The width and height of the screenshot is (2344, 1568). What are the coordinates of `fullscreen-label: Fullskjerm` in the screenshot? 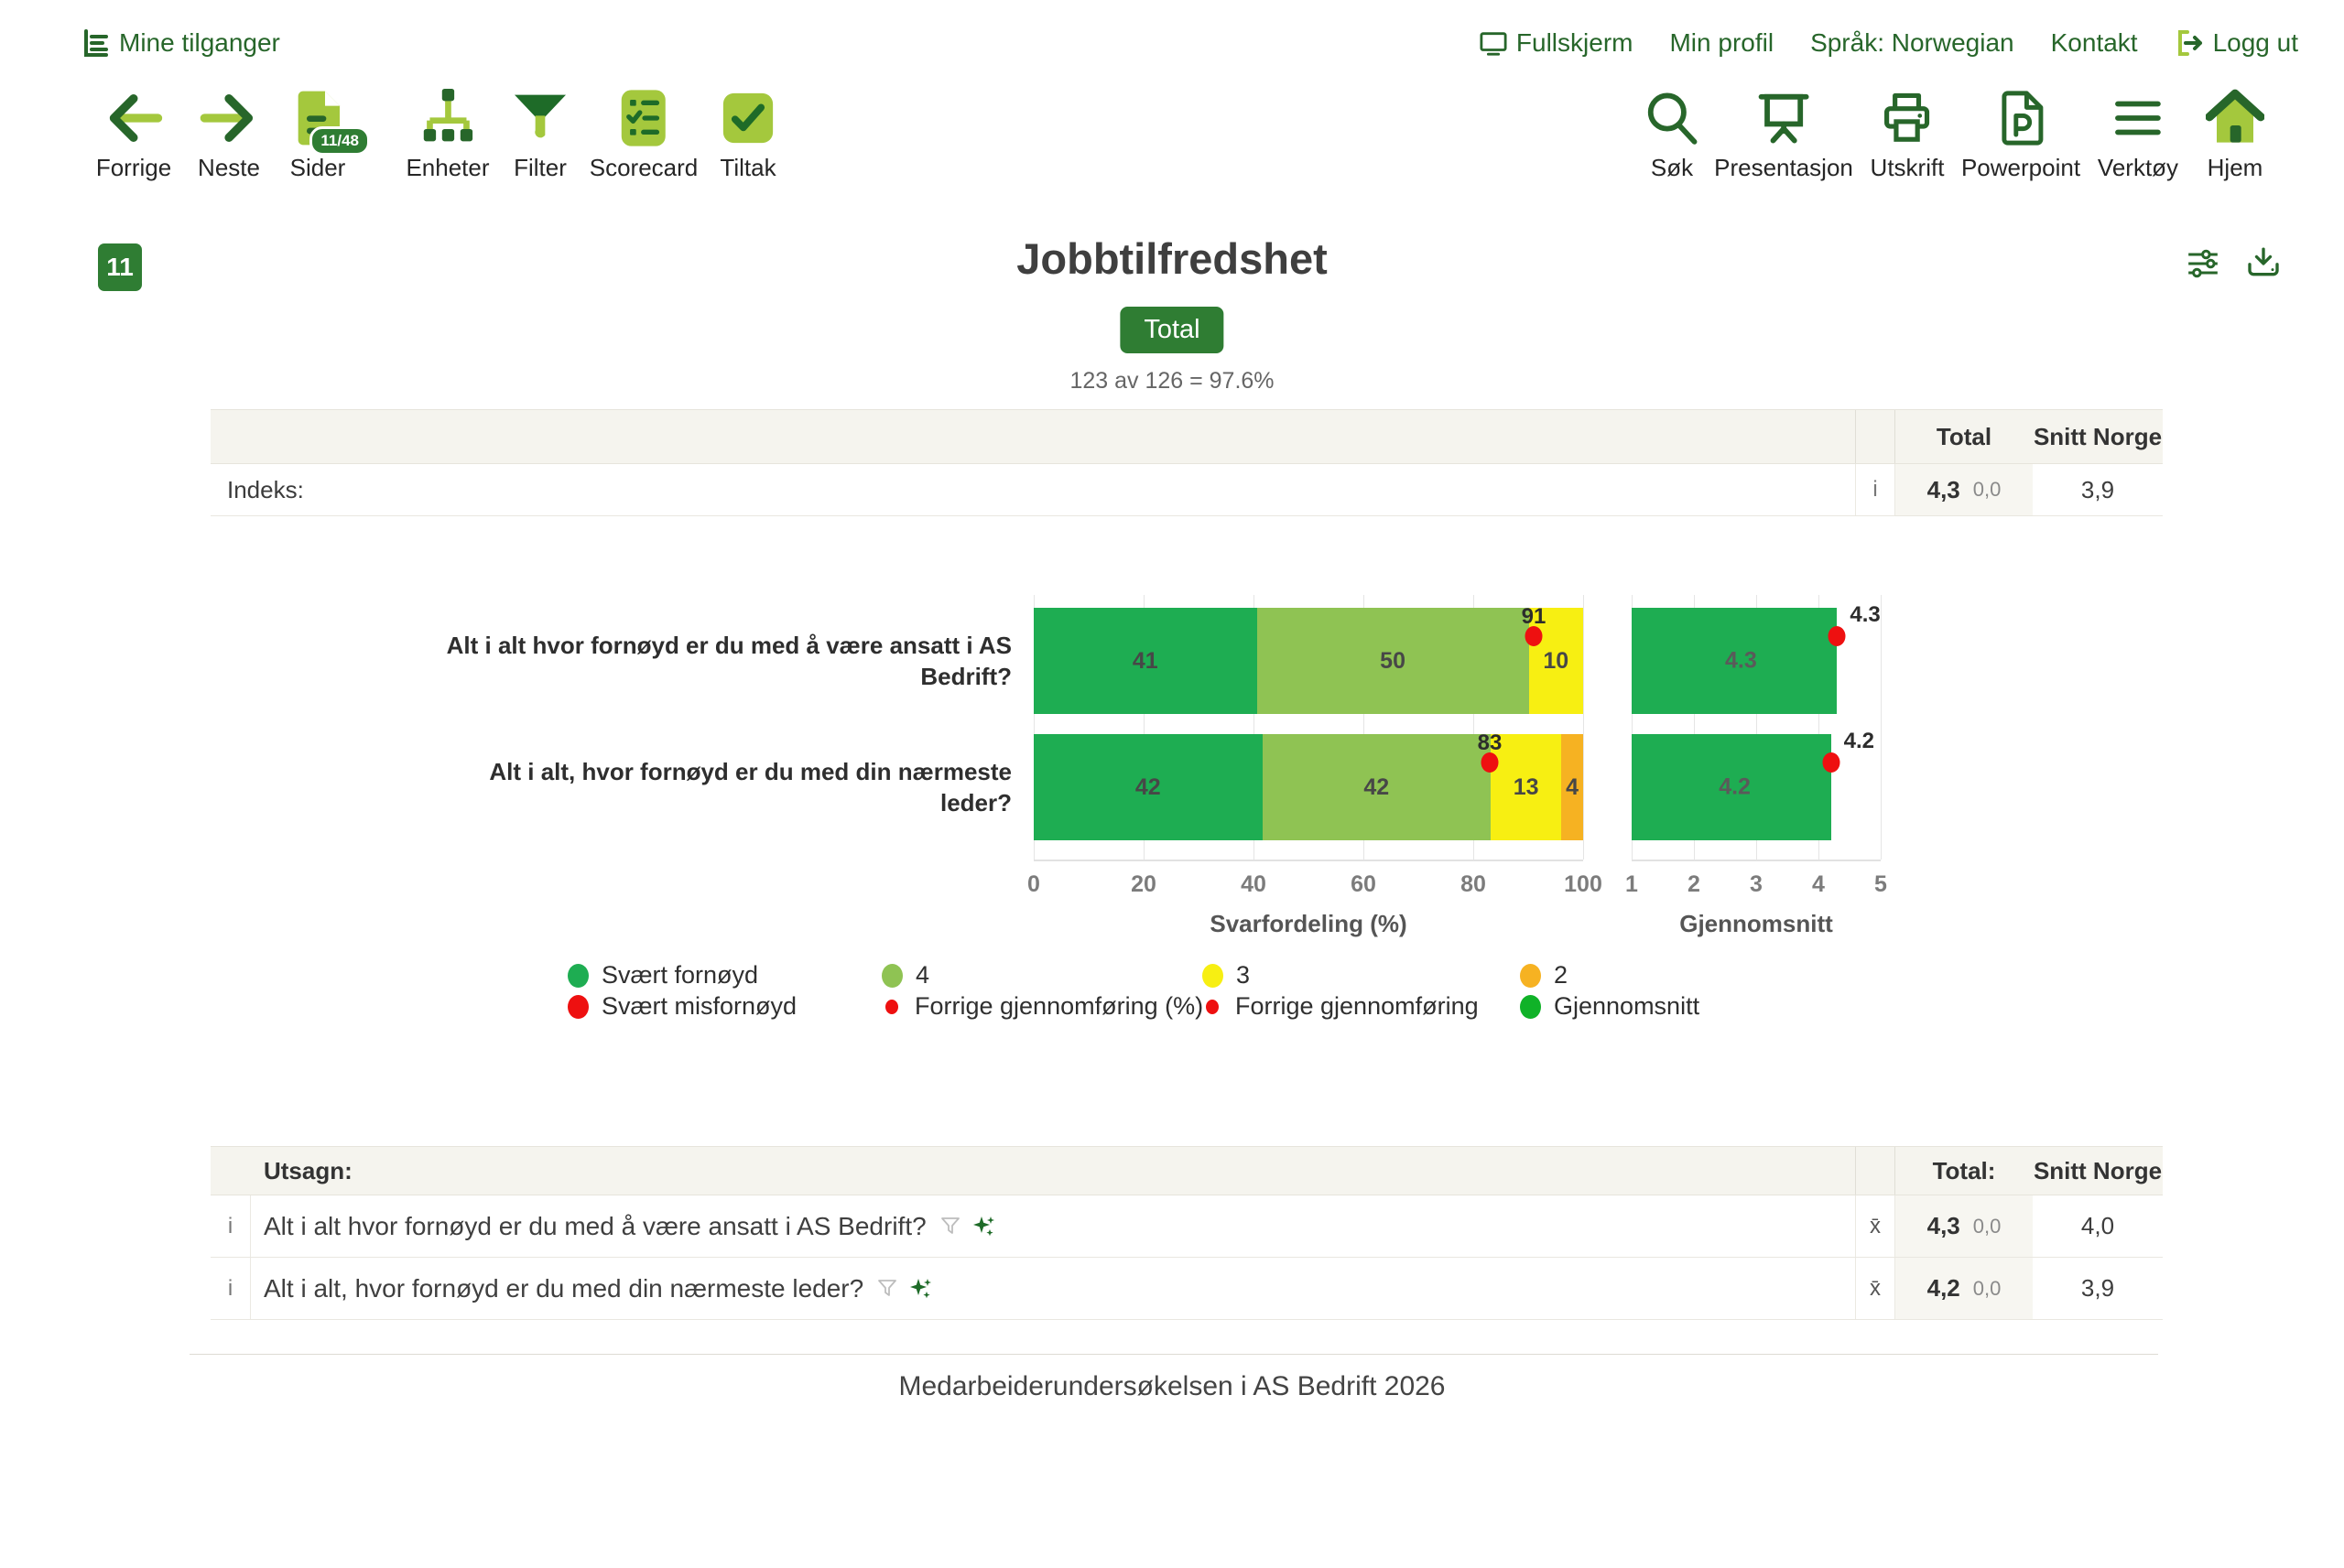 It's located at (1574, 43).